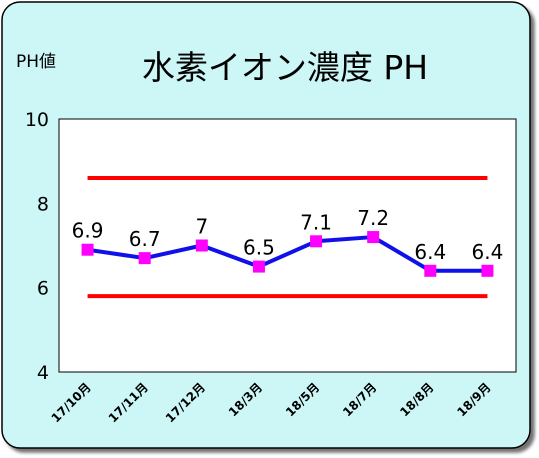 The image size is (539, 458). What do you see at coordinates (88, 231) in the screenshot?
I see `data-label: 6.9` at bounding box center [88, 231].